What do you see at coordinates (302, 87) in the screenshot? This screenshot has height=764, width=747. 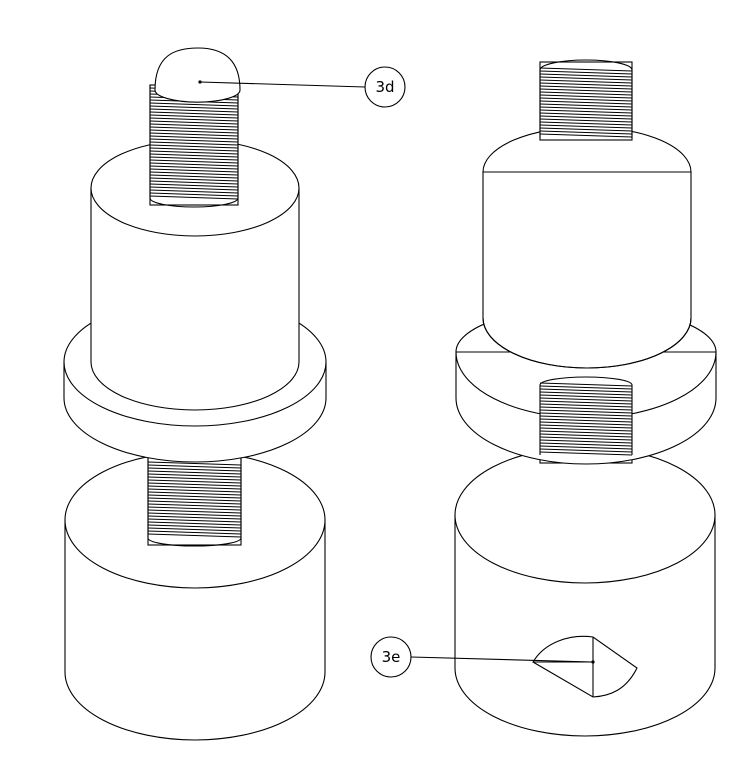 I see `callout-3d: 3d` at bounding box center [302, 87].